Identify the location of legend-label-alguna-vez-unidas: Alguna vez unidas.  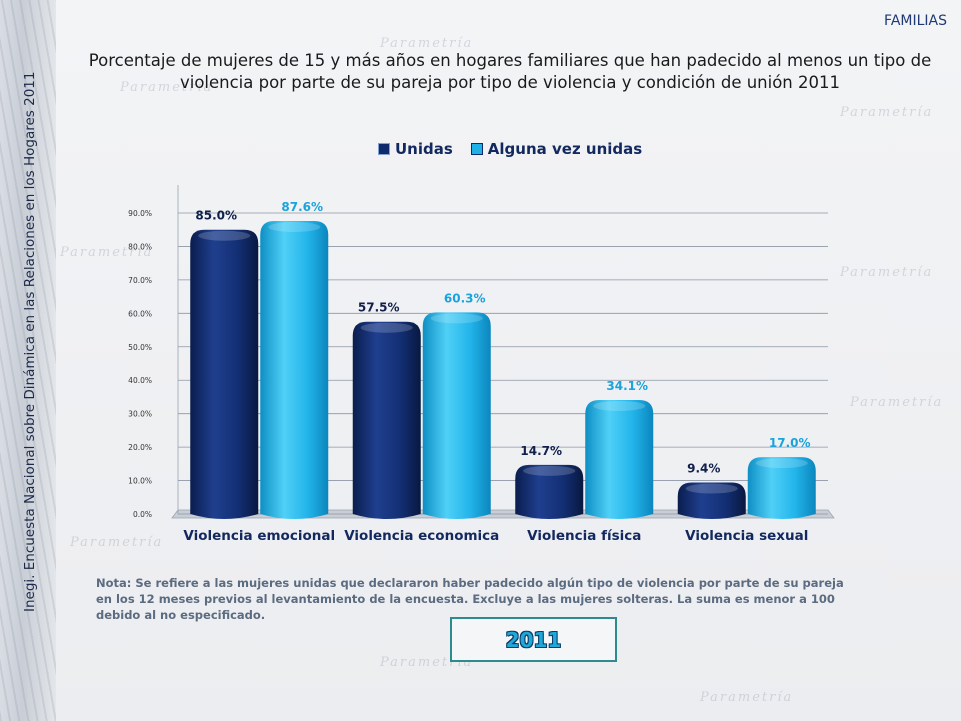
(565, 149).